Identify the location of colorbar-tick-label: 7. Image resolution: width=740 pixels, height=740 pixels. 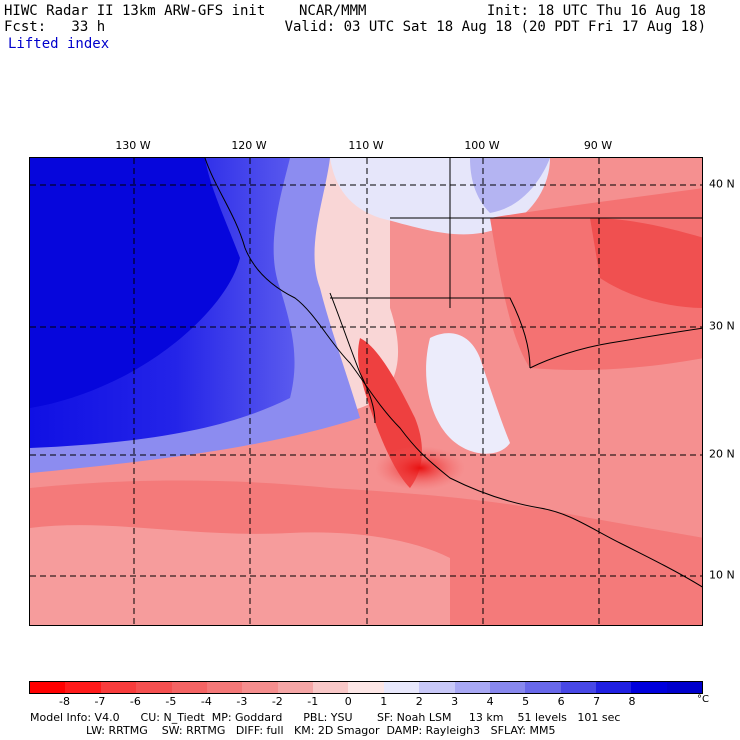
(597, 701).